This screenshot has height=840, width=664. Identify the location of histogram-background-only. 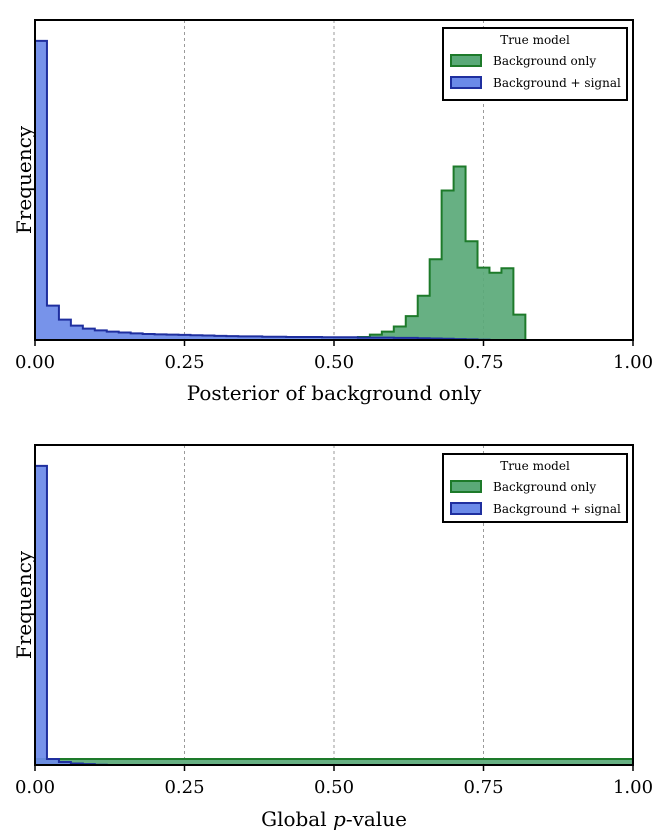
(334, 762).